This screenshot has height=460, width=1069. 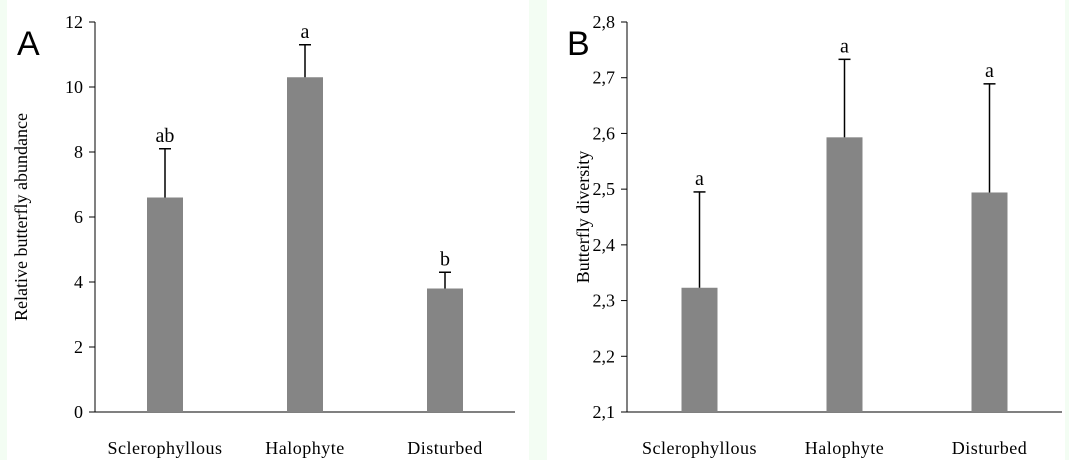 What do you see at coordinates (28, 44) in the screenshot?
I see `panel-letter: A` at bounding box center [28, 44].